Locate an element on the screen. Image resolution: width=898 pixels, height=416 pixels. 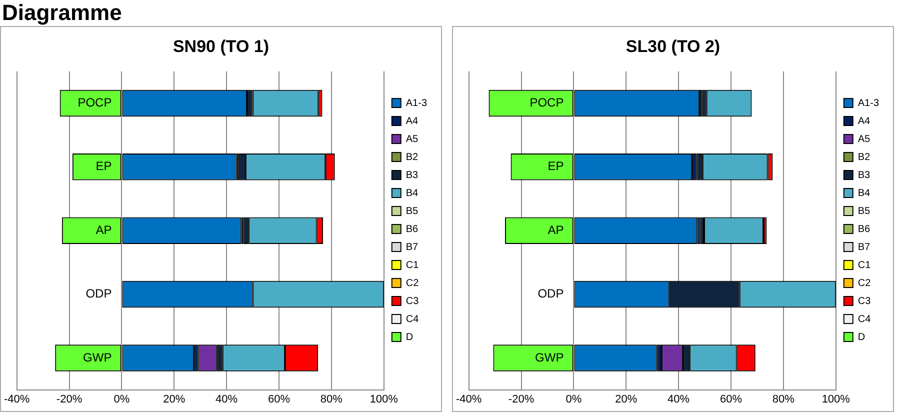
text: Diagramme is located at coordinates (62, 13).